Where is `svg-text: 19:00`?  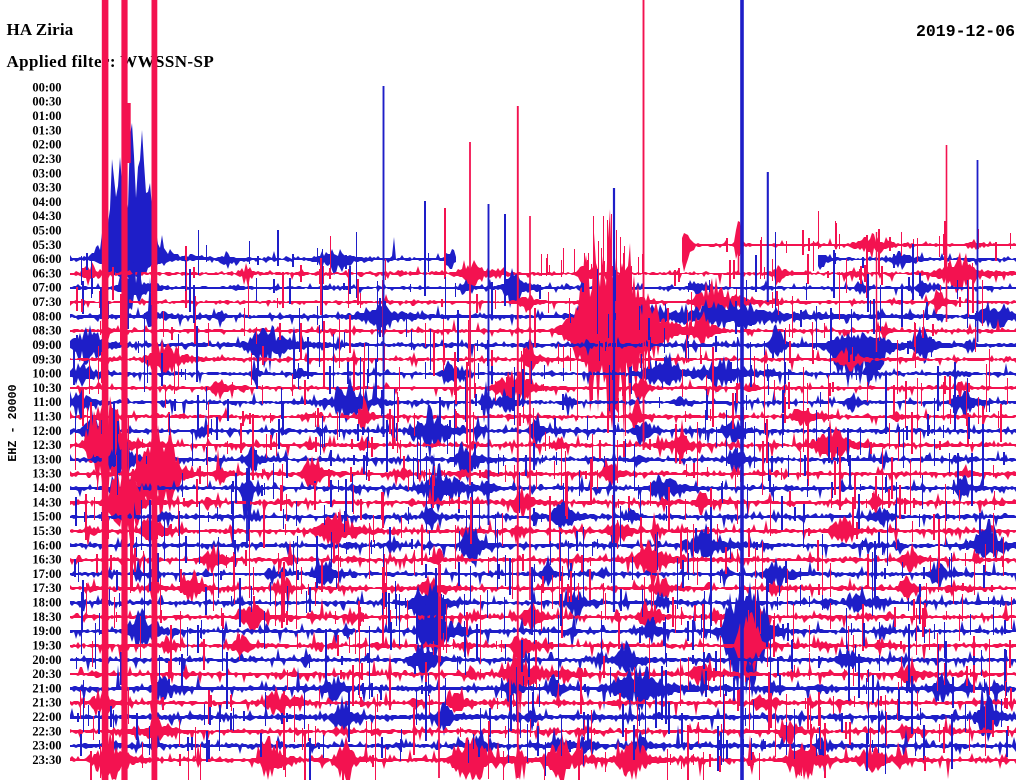 svg-text: 19:00 is located at coordinates (46, 631).